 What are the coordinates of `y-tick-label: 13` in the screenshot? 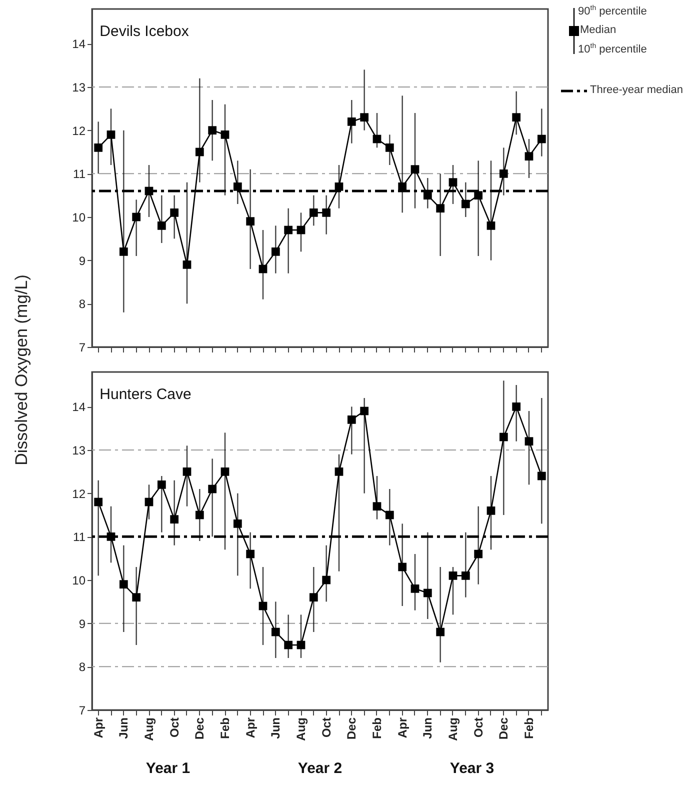 It's located at (79, 87).